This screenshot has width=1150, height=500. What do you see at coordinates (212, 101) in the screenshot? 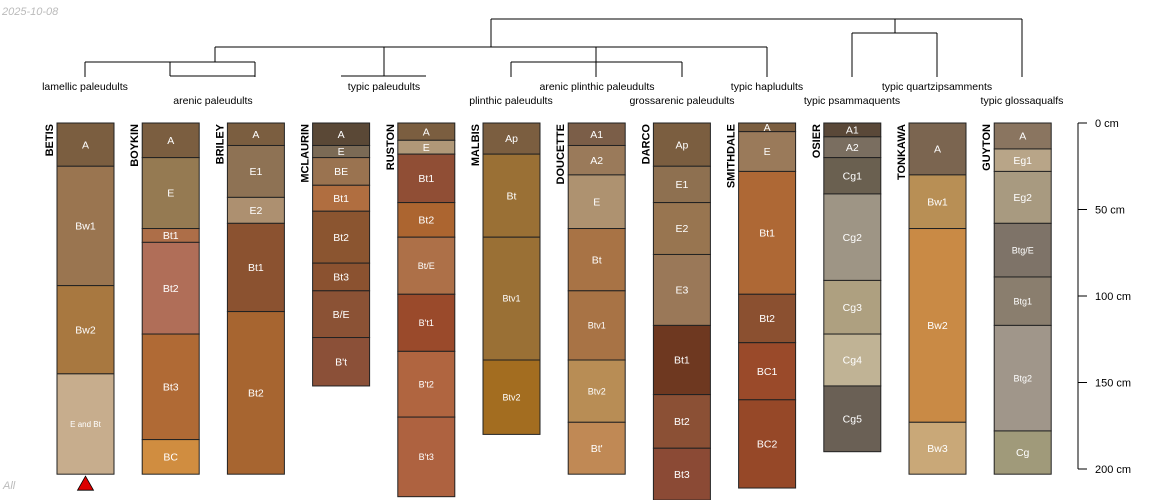
I see `taxon-label: arenic paleudults` at bounding box center [212, 101].